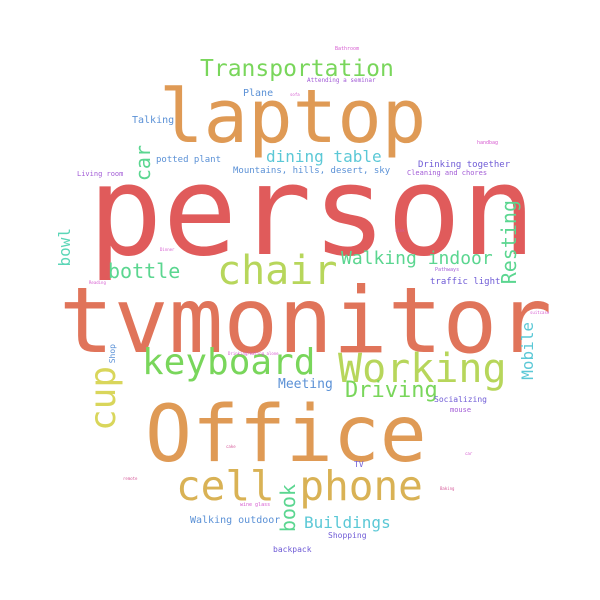 Image resolution: width=600 pixels, height=600 pixels. I want to click on word-living-room: Living room, so click(100, 174).